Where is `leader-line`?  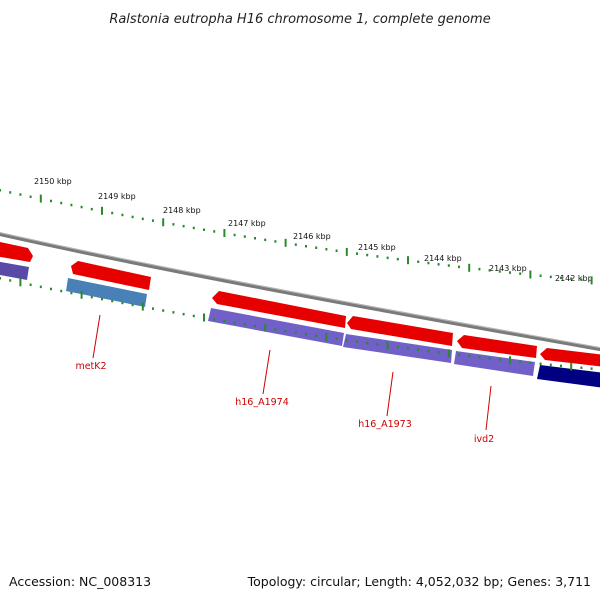
leader-line is located at coordinates (266, 372).